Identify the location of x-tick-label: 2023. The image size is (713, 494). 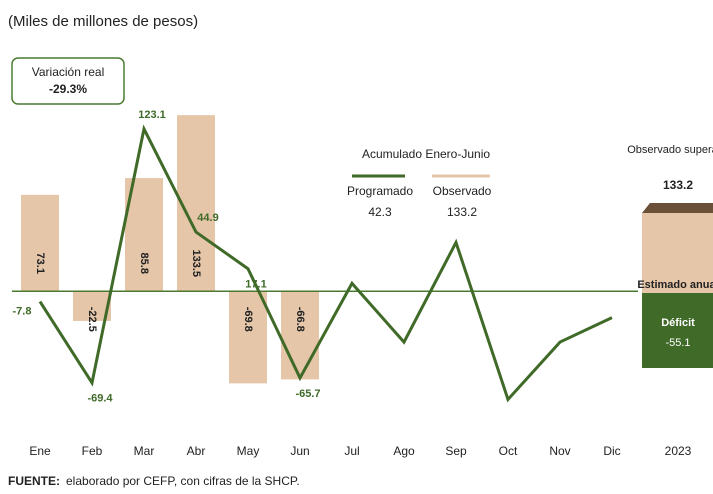
(678, 451).